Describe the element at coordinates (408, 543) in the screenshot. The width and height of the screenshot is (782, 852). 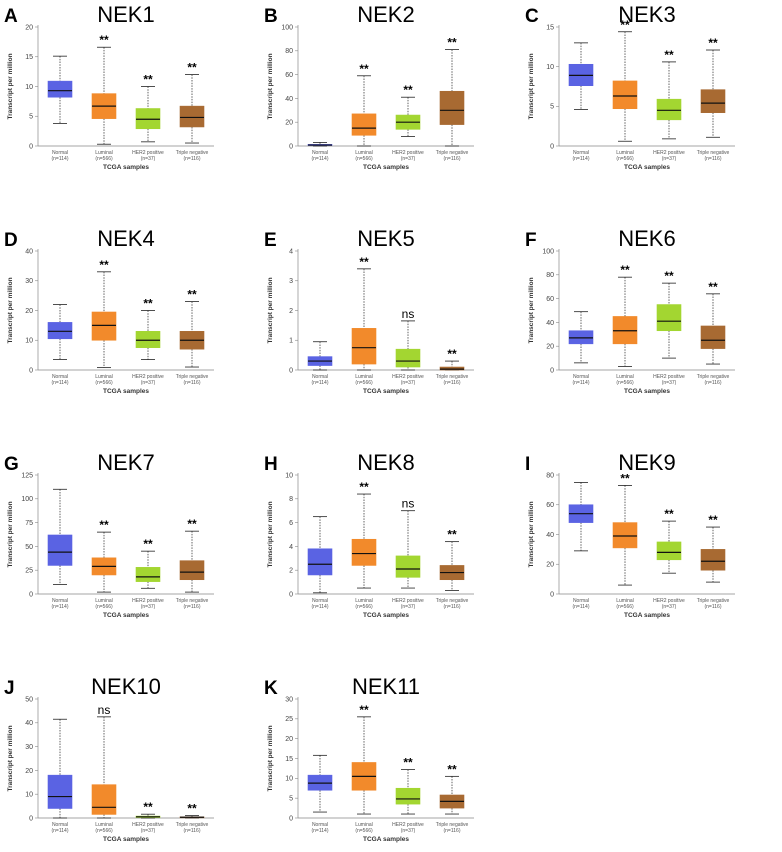
I see `box-her2-positive: ns` at that location.